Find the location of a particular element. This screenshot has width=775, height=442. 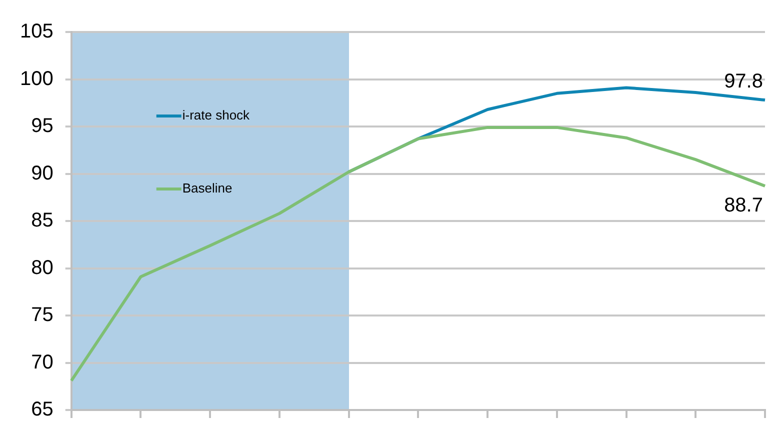

y-tick-label: 80 is located at coordinates (42, 267).